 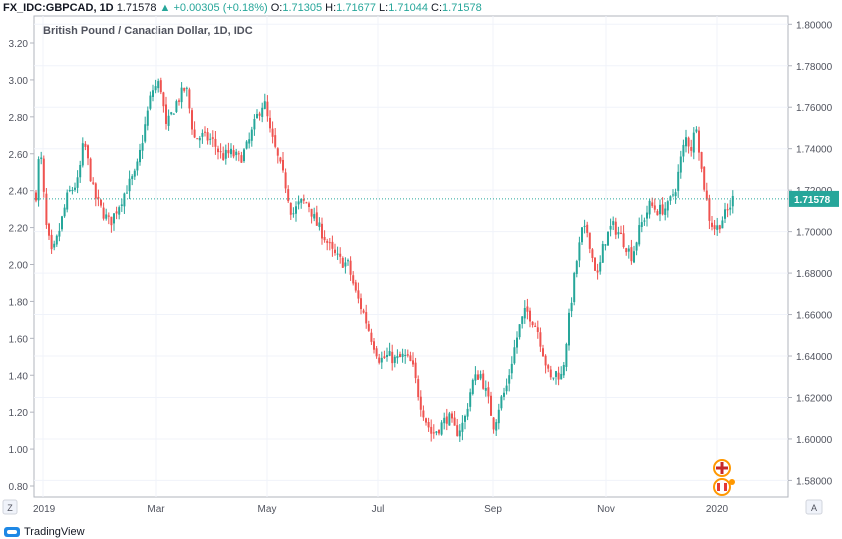 I want to click on time-axis-label: Jul, so click(x=378, y=509).